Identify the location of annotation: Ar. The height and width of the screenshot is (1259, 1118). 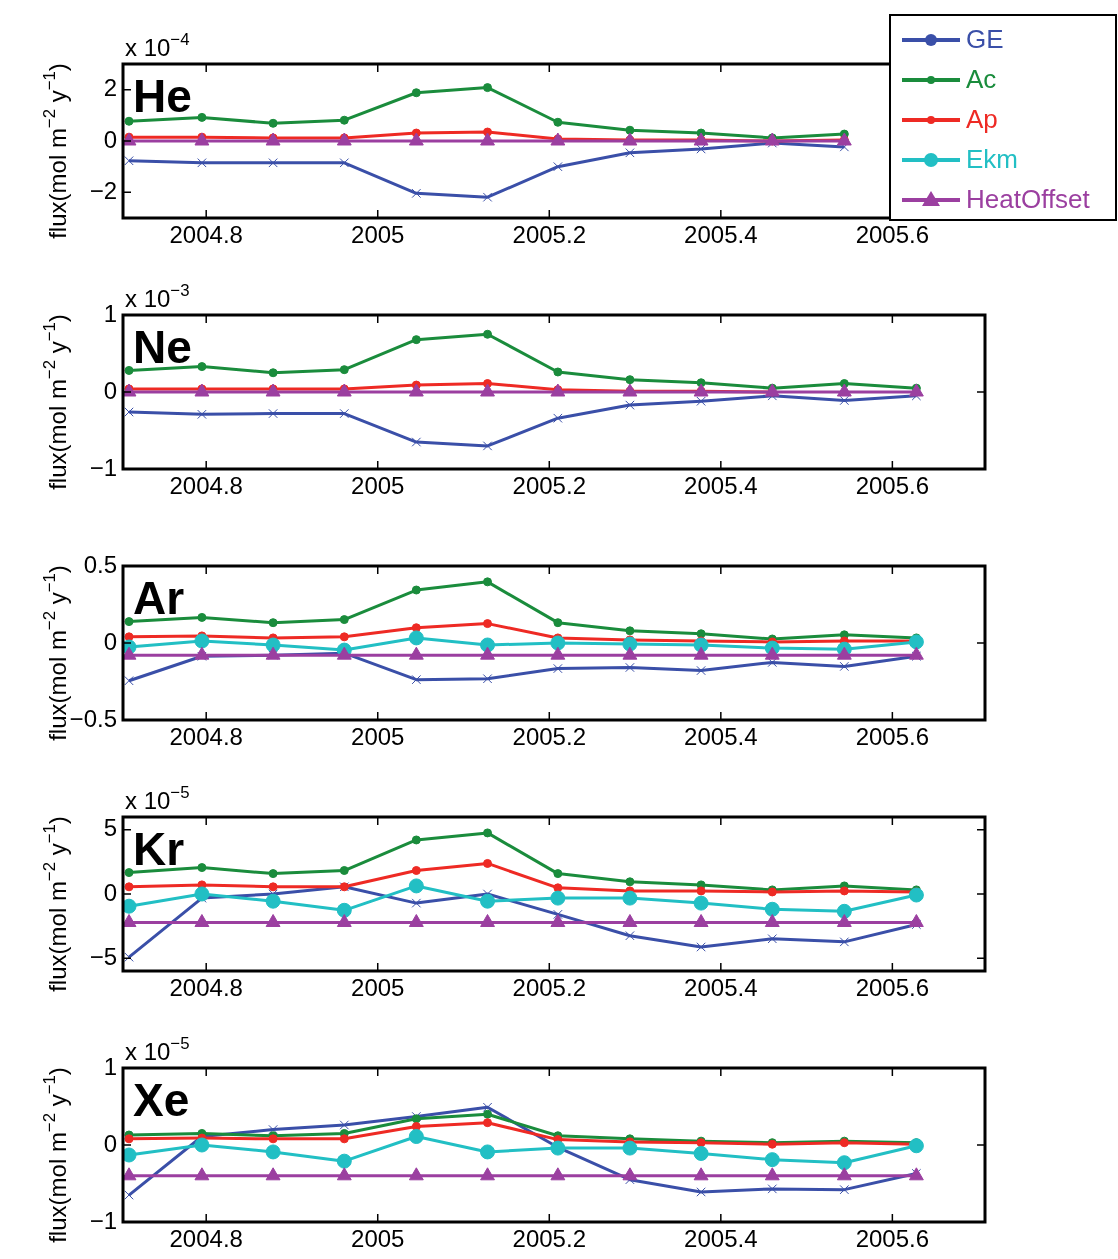
(159, 598).